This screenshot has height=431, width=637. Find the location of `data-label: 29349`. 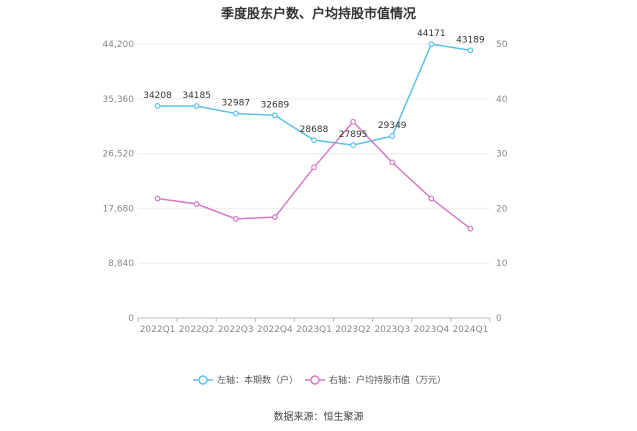

data-label: 29349 is located at coordinates (392, 126).